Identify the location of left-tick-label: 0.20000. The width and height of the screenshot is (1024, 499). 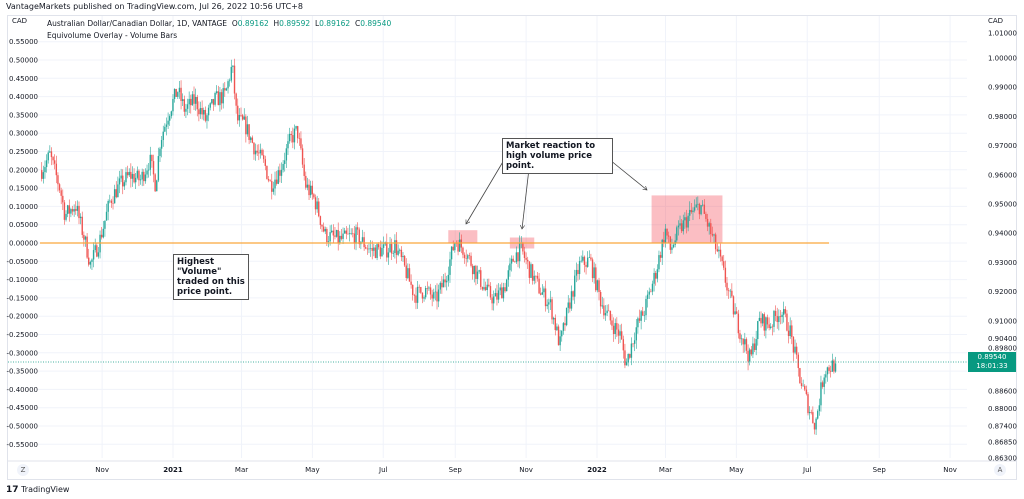
(23, 170).